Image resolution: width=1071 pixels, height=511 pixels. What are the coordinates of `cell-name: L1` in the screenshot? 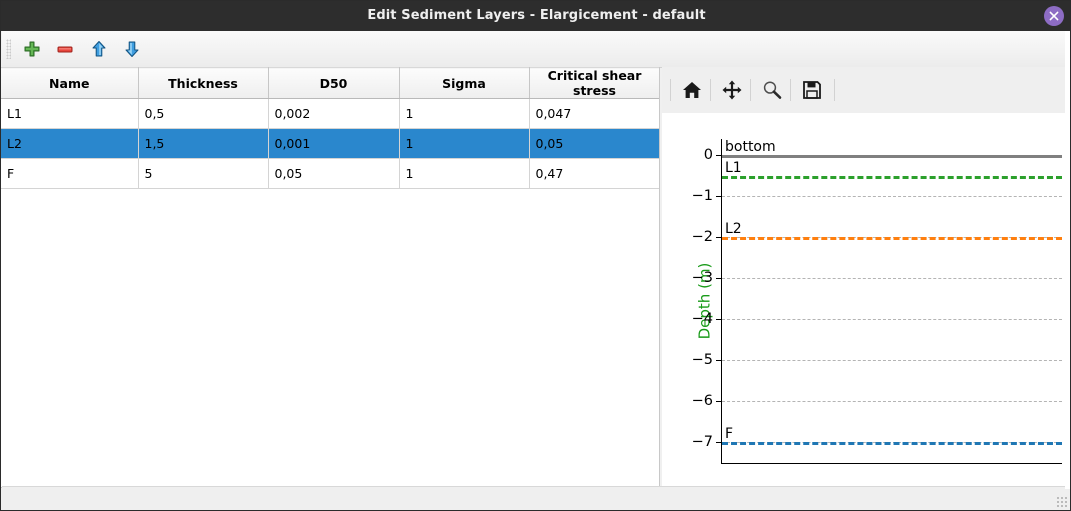 It's located at (70, 113).